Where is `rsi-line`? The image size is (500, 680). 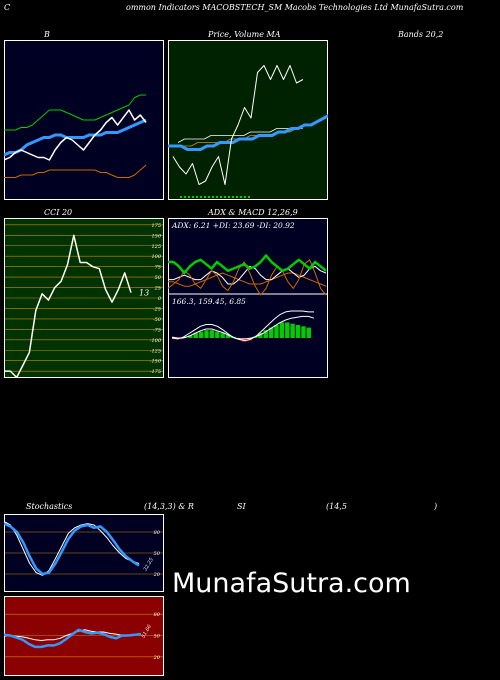 rsi-line is located at coordinates (73, 638).